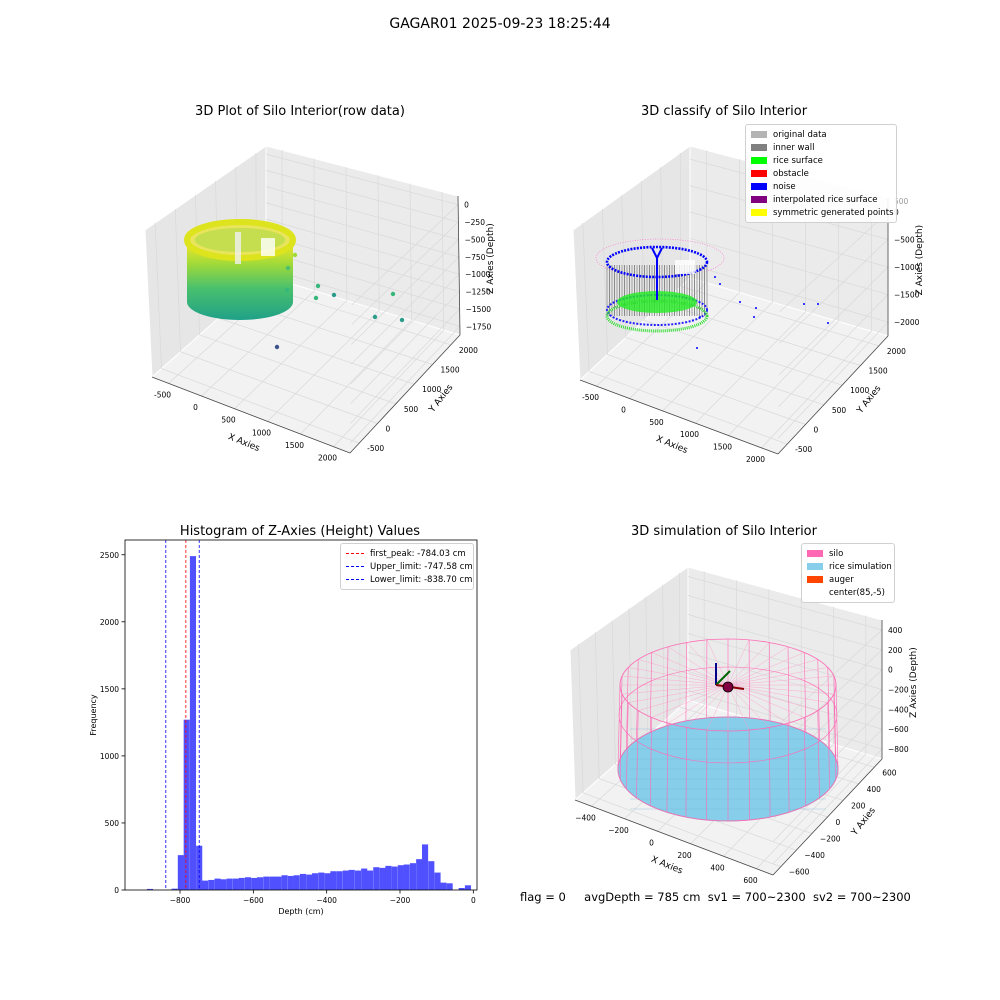  What do you see at coordinates (421, 579) in the screenshot?
I see `legend-label: Lower_limit: -838.70 cm` at bounding box center [421, 579].